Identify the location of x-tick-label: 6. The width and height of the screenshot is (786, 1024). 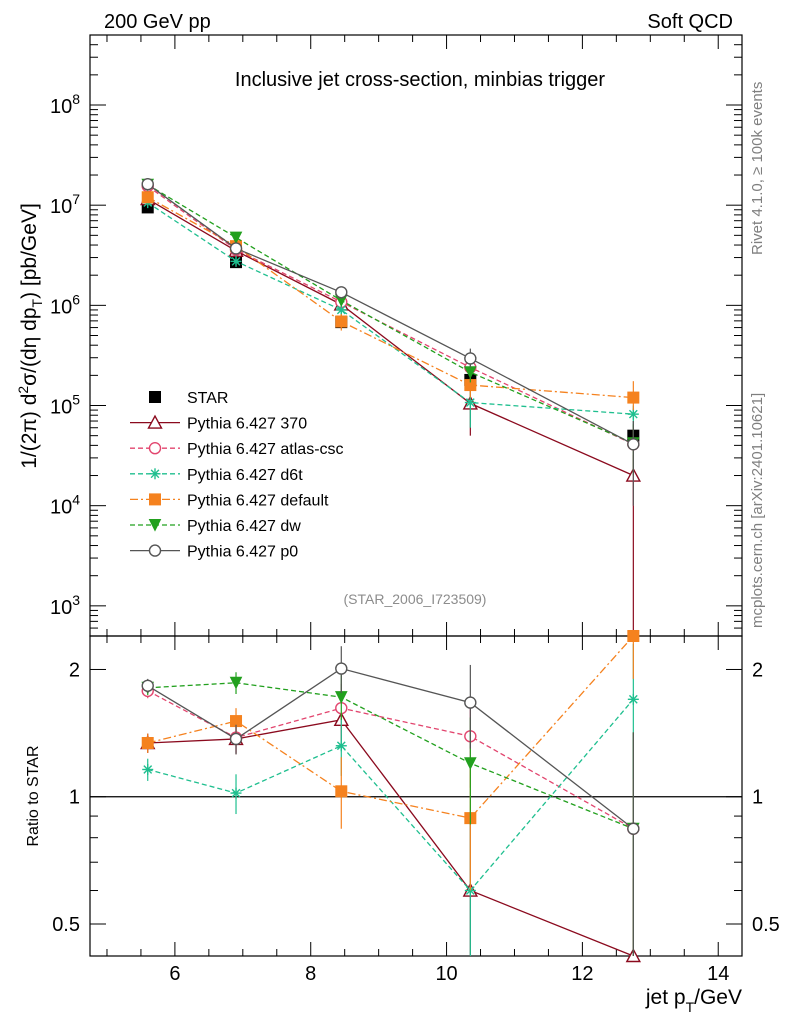
(174, 974).